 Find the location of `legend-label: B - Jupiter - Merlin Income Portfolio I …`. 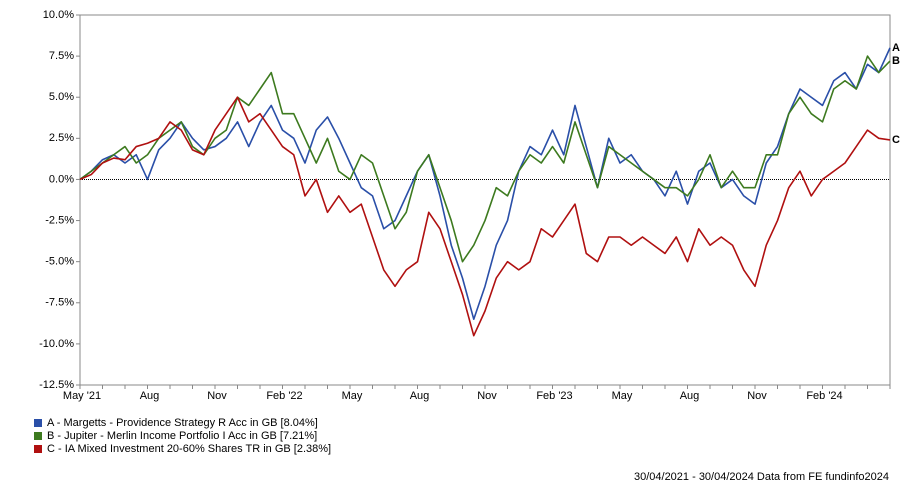

legend-label: B - Jupiter - Merlin Income Portfolio I … is located at coordinates (182, 436).